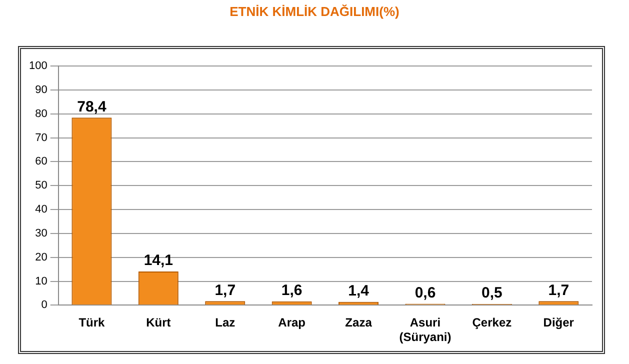 The height and width of the screenshot is (364, 629). Describe the element at coordinates (41, 114) in the screenshot. I see `y-tick-label: 80` at that location.